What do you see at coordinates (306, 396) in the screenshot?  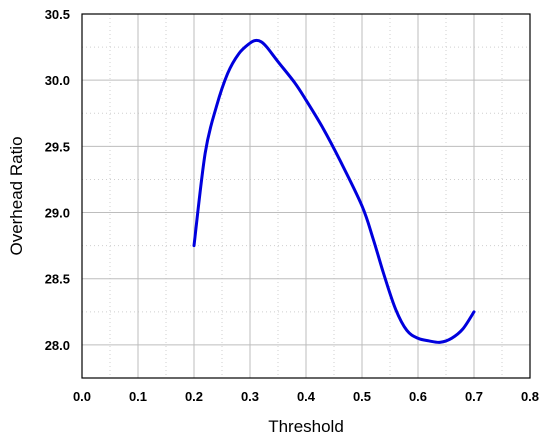 I see `x-tick-label: 0.4` at bounding box center [306, 396].